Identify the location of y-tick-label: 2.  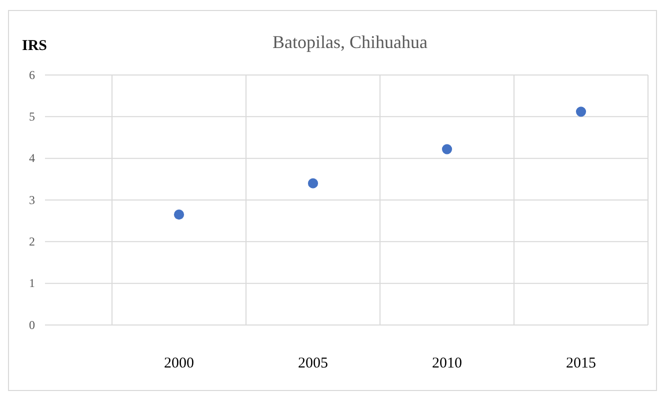
(32, 241).